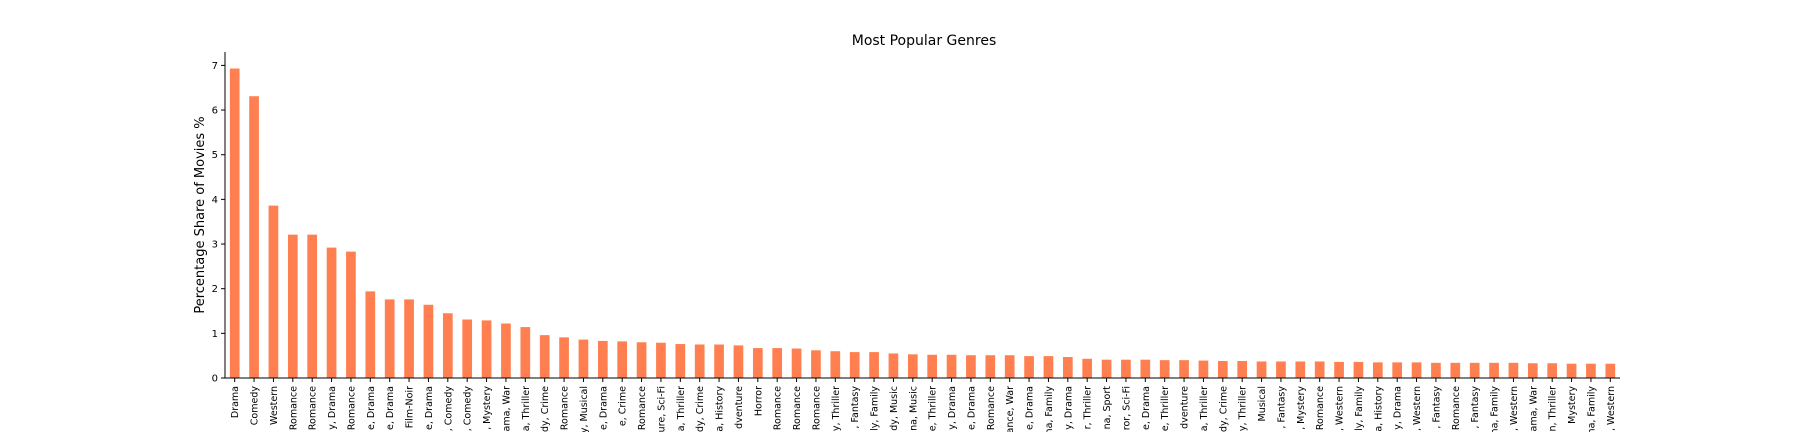 The width and height of the screenshot is (1800, 436). What do you see at coordinates (487, 408) in the screenshot?
I see `x-tick-label: , Mystery` at bounding box center [487, 408].